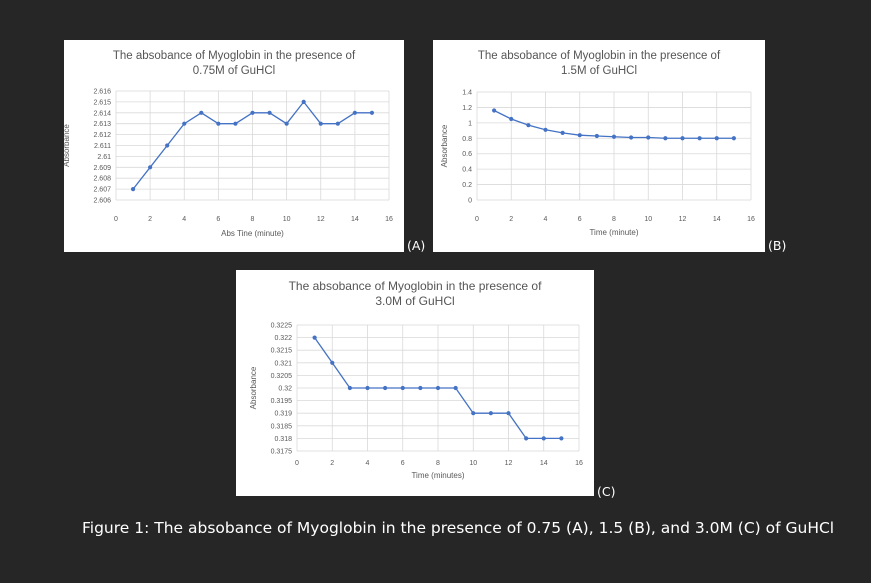  I want to click on y-tick-label: 1, so click(470, 123).